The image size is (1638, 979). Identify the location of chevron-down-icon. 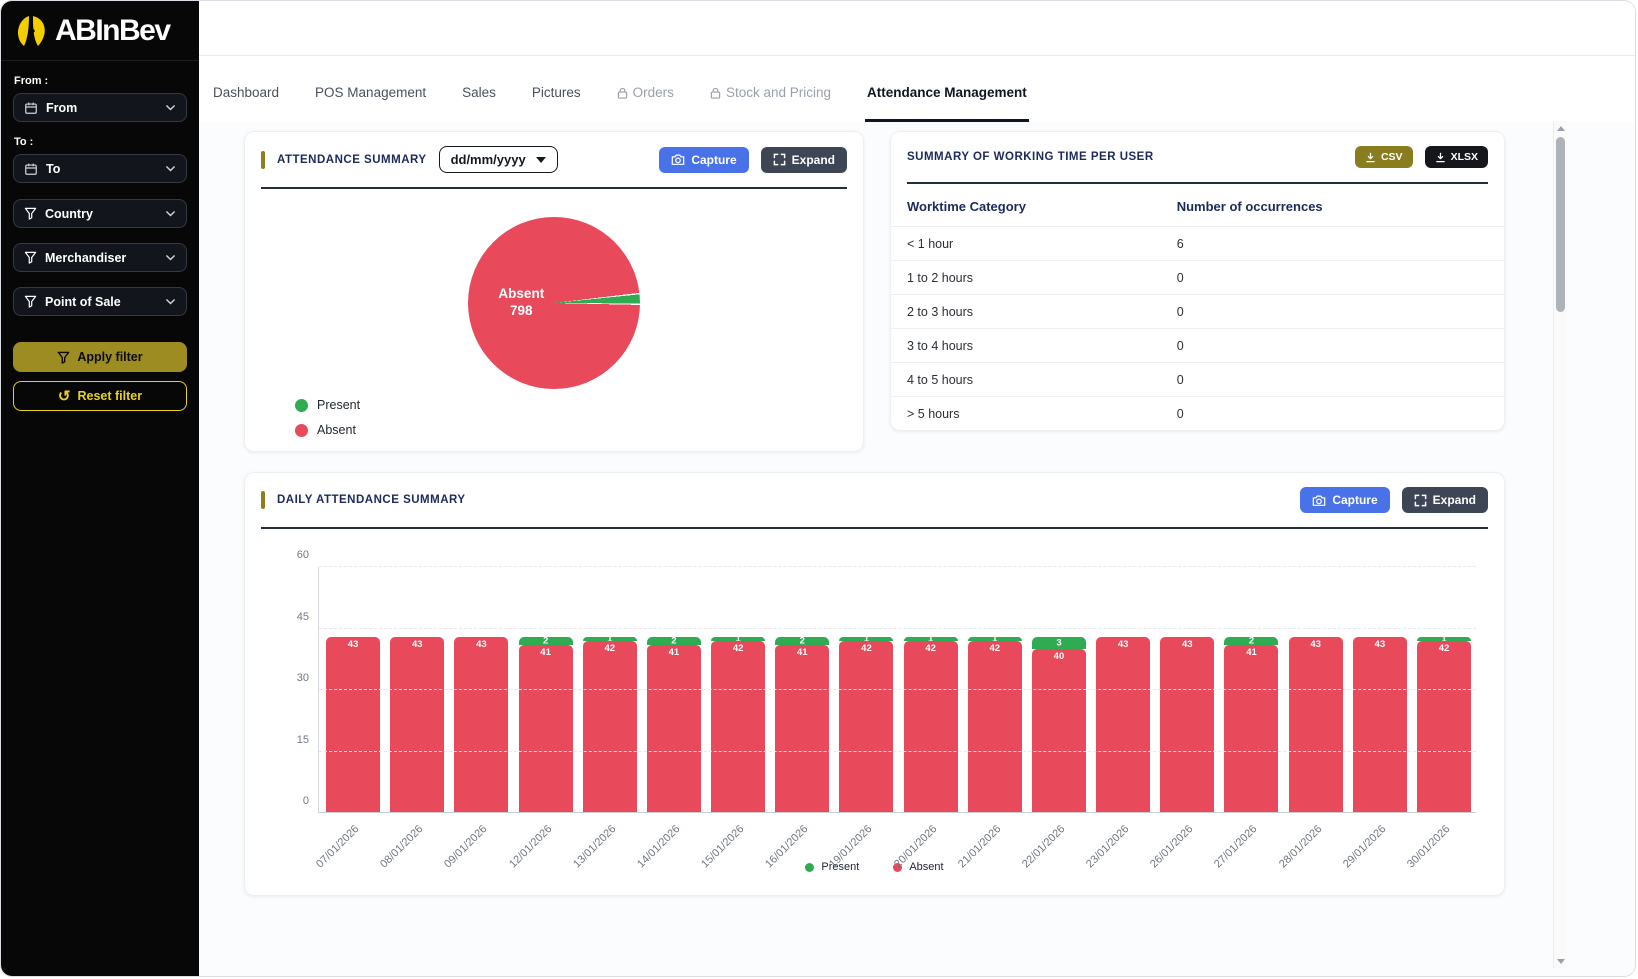
(170, 301).